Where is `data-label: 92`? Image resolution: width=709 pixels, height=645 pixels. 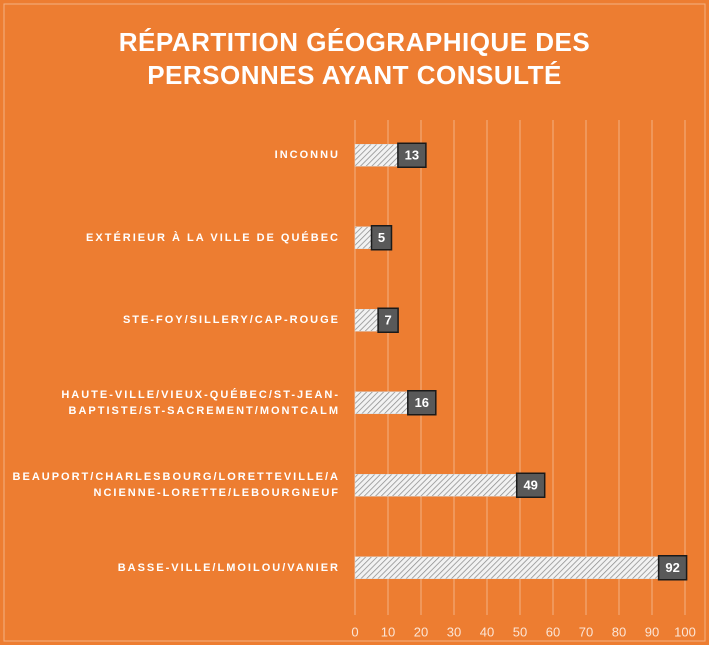
data-label: 92 is located at coordinates (672, 567).